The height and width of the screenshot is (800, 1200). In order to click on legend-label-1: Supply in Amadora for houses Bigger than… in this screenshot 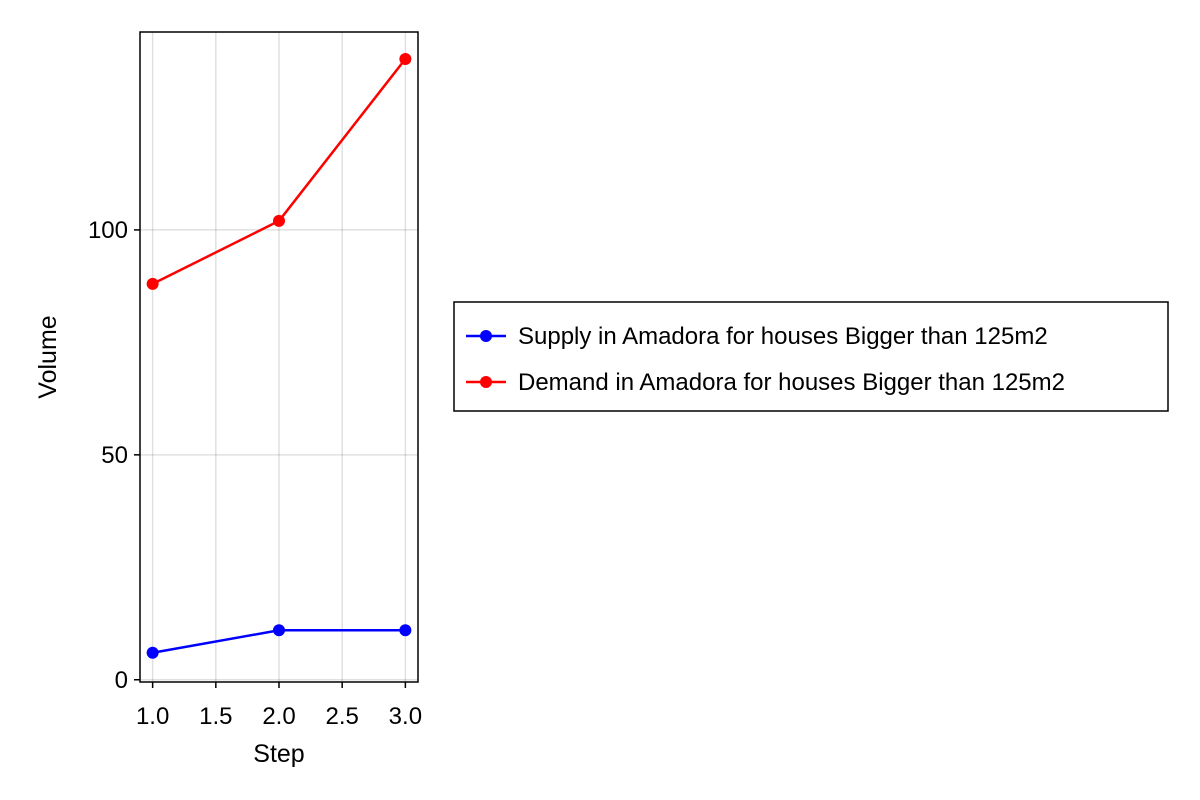, I will do `click(783, 336)`.